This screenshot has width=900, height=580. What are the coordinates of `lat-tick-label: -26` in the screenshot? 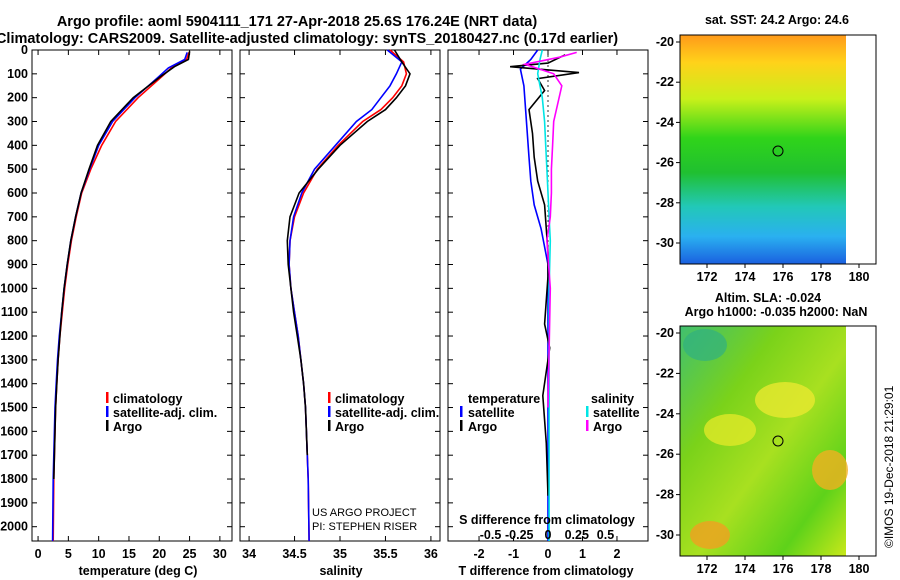 It's located at (665, 454).